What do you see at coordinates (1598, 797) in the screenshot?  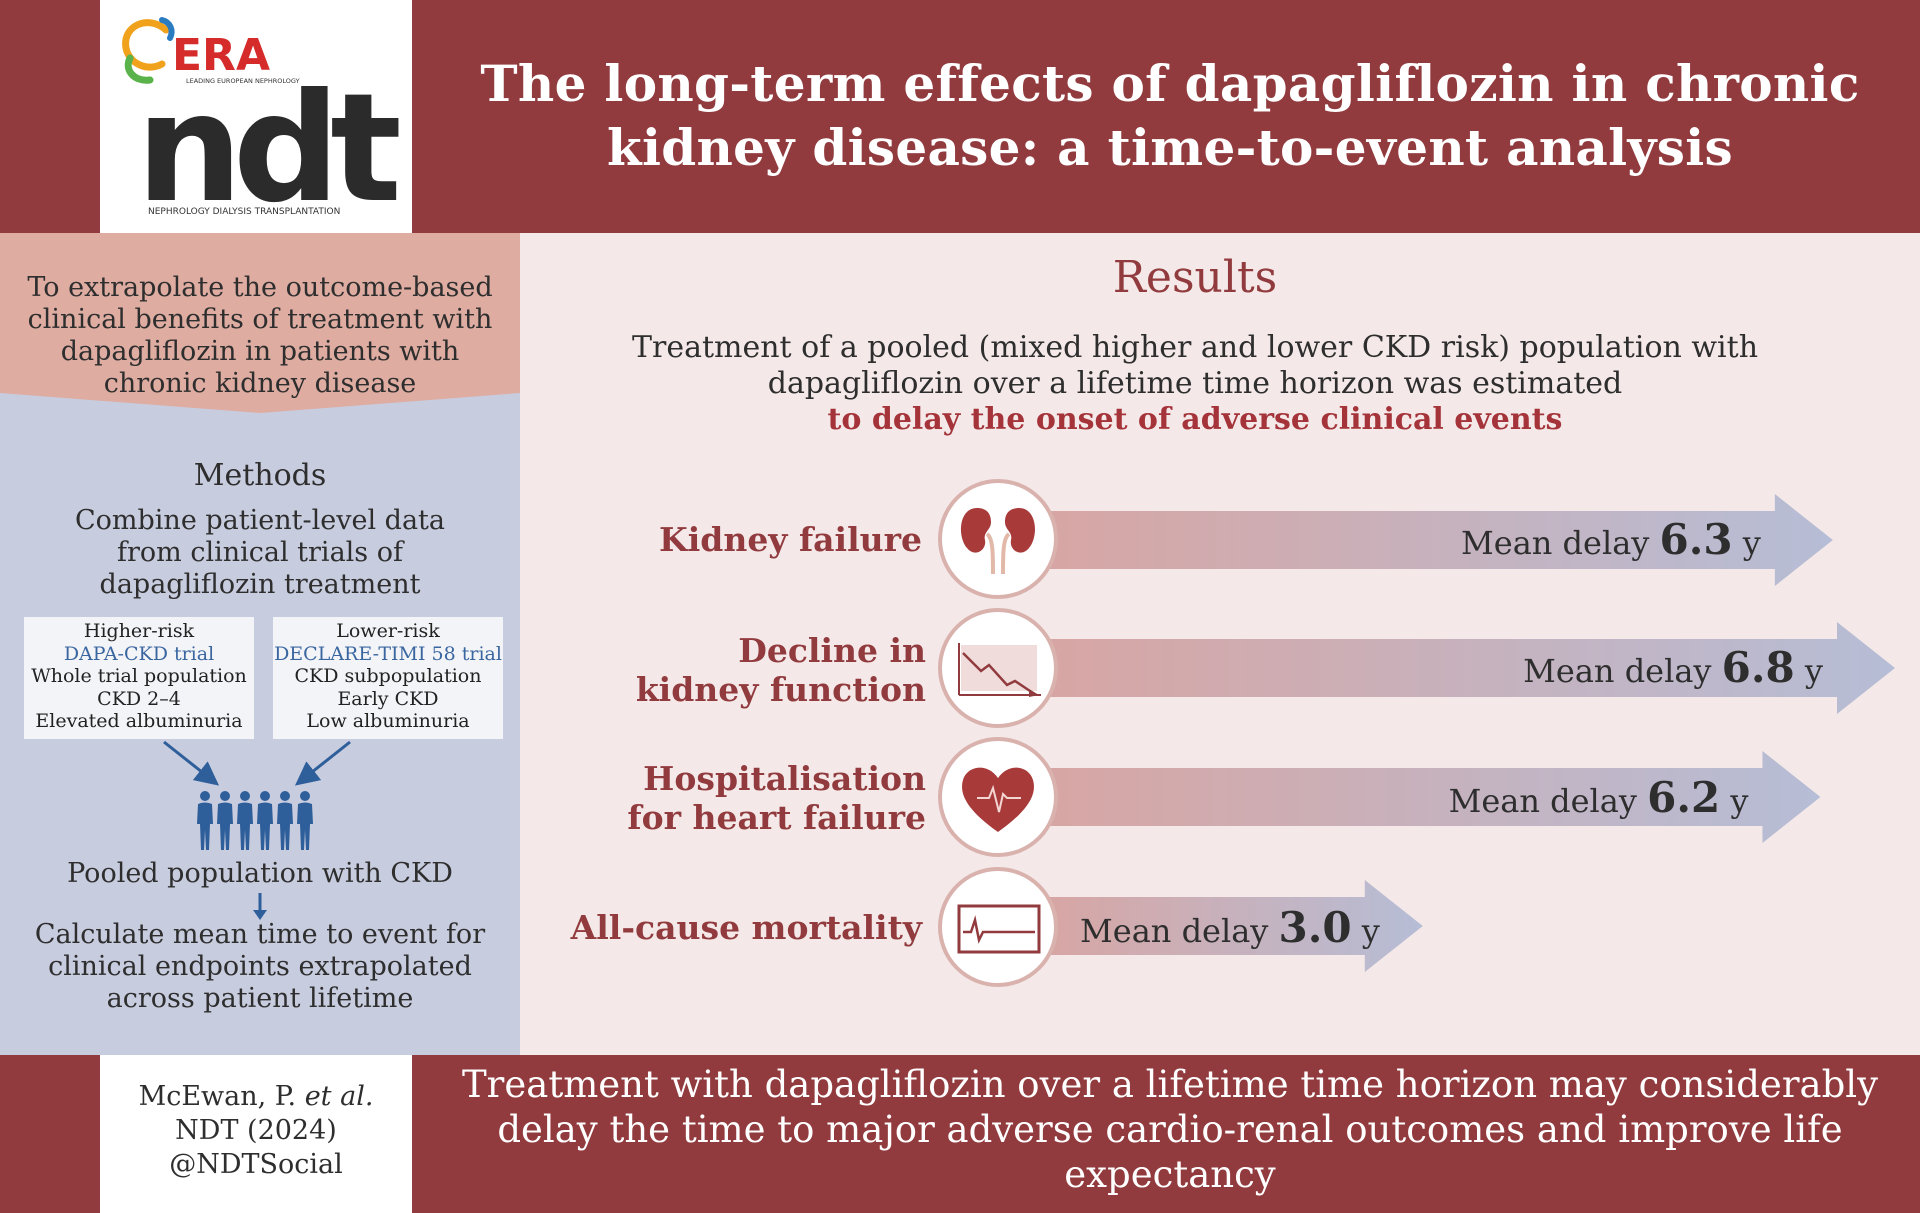 I see `delay-readout-heart-failure: Mean delay 6.2 y` at bounding box center [1598, 797].